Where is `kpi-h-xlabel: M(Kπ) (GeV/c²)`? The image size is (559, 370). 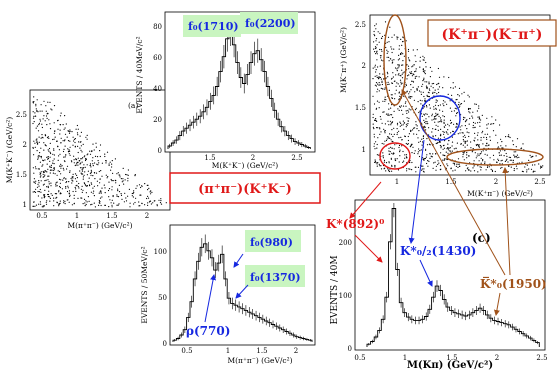
kpi-h-xlabel: M(Kπ) (GeV/c²) is located at coordinates (450, 365).